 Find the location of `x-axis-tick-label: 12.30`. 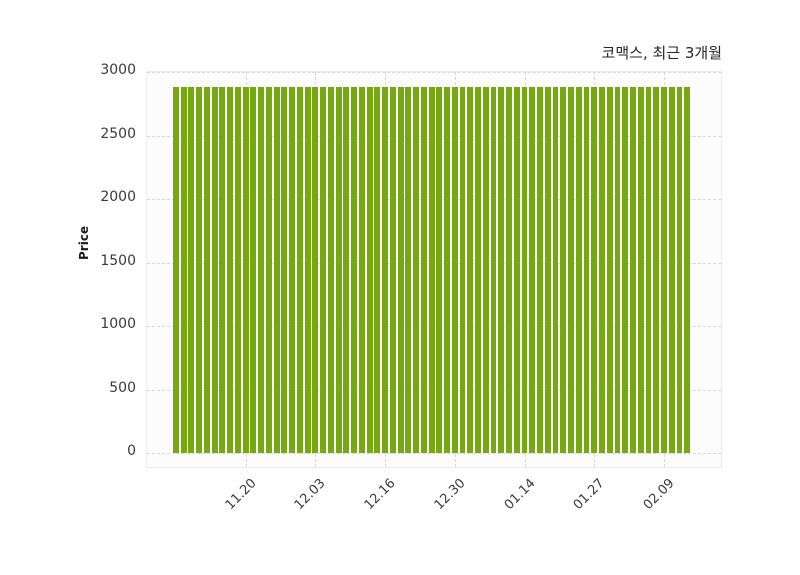

x-axis-tick-label: 12.30 is located at coordinates (450, 494).